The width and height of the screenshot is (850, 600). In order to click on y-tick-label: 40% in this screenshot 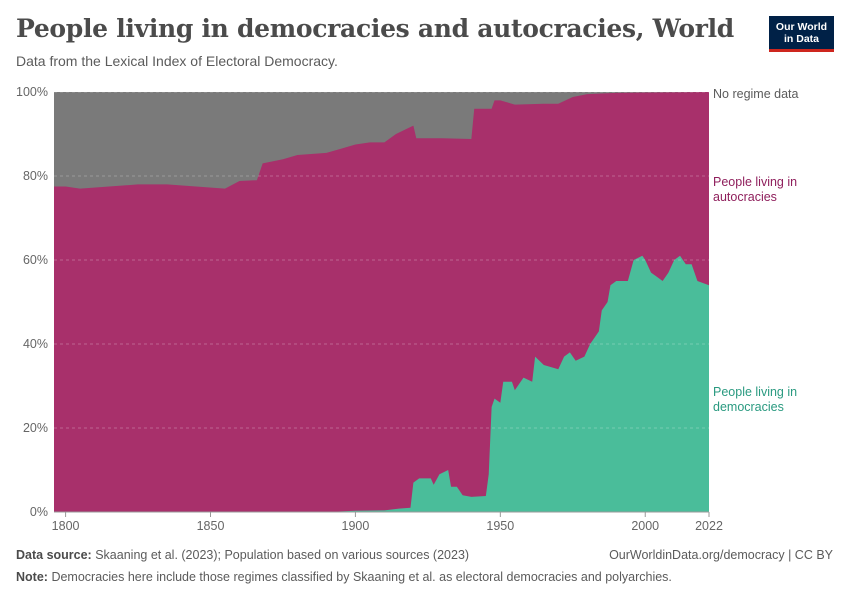, I will do `click(35, 344)`.